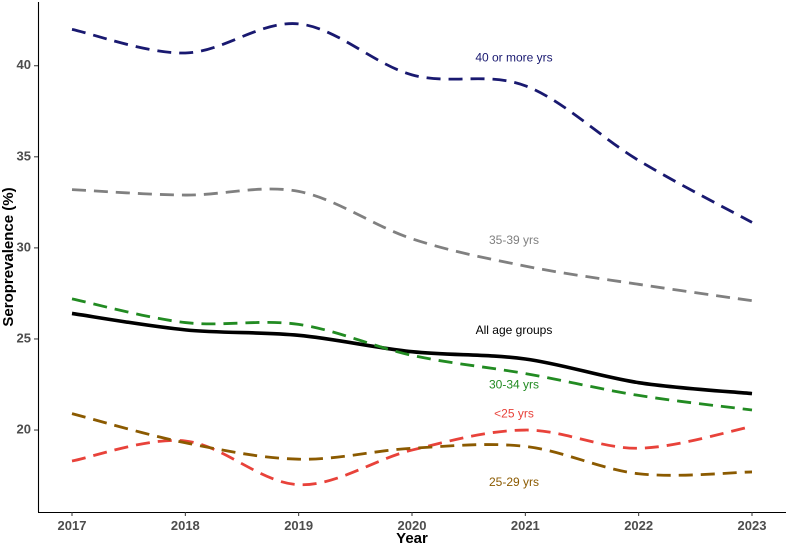  I want to click on series-label-40-or-more-yrs: 40 or more yrs, so click(513, 58).